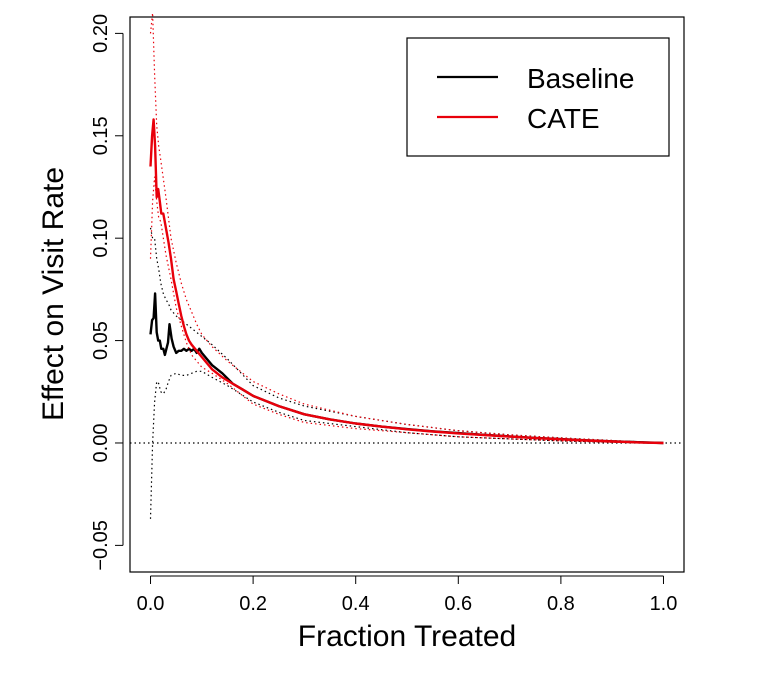 The width and height of the screenshot is (772, 673). Describe the element at coordinates (407, 636) in the screenshot. I see `x-axis-title: Fraction Treated` at that location.